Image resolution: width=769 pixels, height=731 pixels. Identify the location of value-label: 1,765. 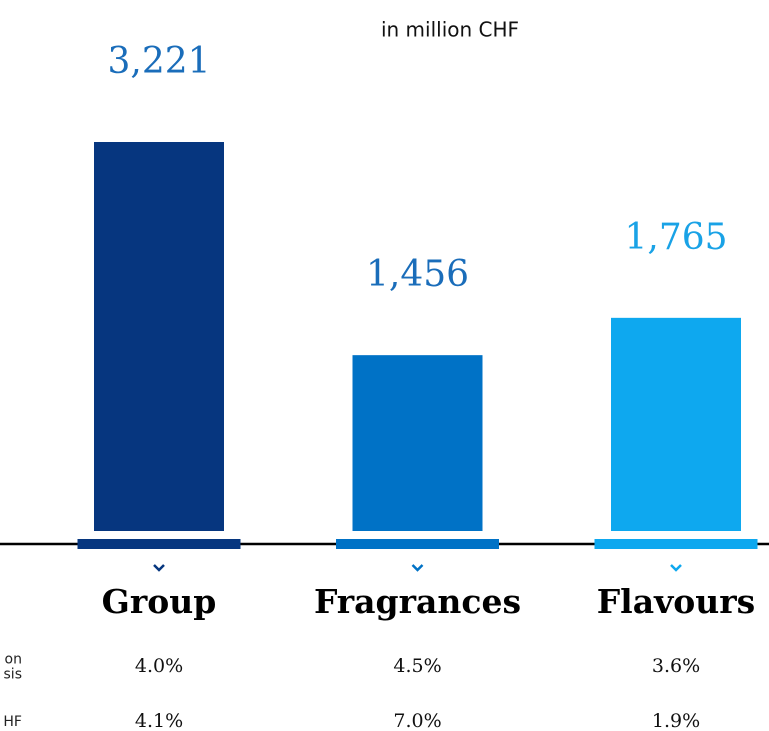
(675, 237).